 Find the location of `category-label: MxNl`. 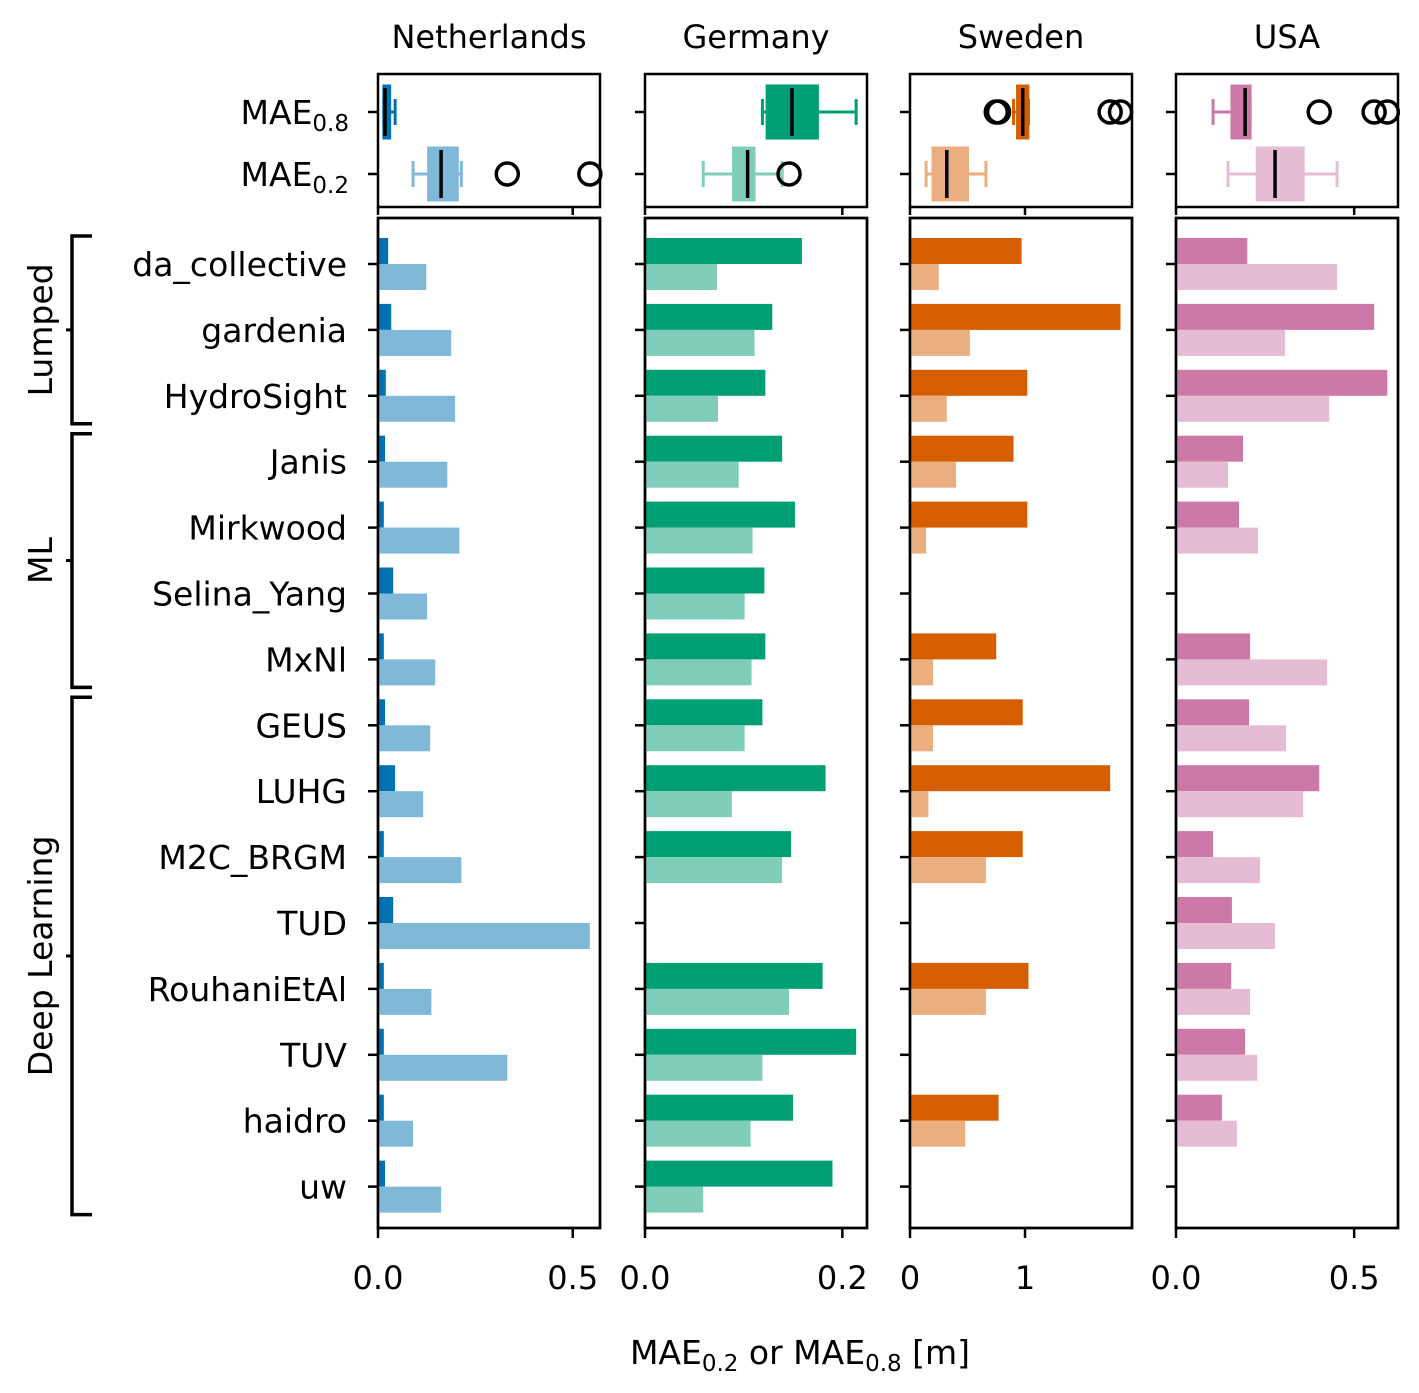

category-label: MxNl is located at coordinates (306, 659).